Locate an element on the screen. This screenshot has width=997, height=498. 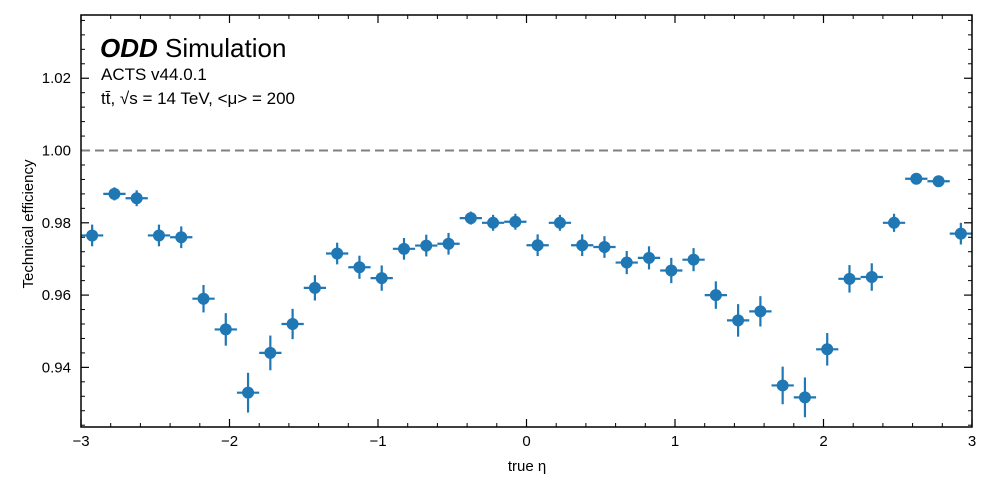
y-tick-label: 1.00 is located at coordinates (56, 151).